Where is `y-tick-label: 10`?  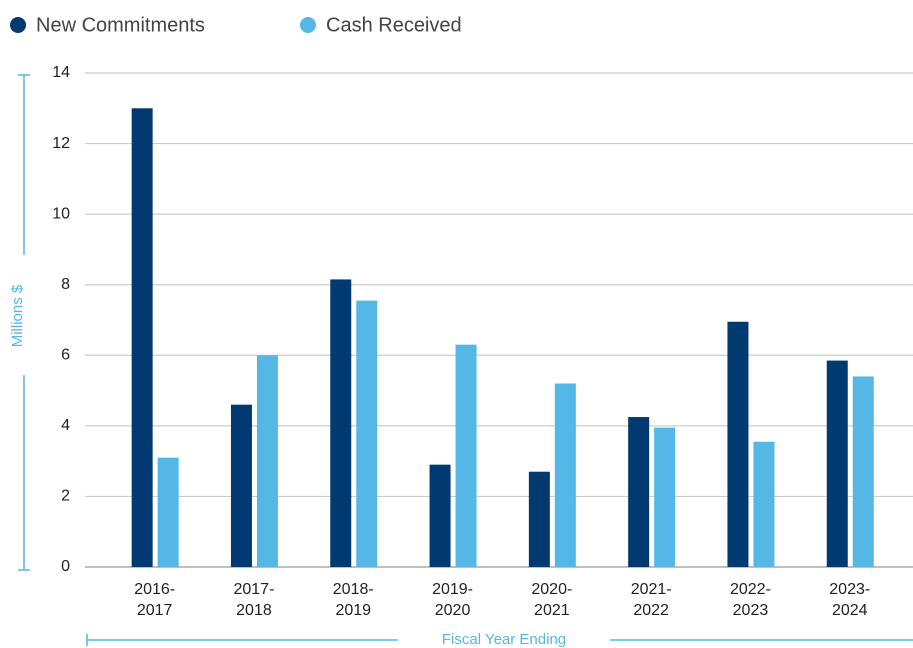 y-tick-label: 10 is located at coordinates (61, 213).